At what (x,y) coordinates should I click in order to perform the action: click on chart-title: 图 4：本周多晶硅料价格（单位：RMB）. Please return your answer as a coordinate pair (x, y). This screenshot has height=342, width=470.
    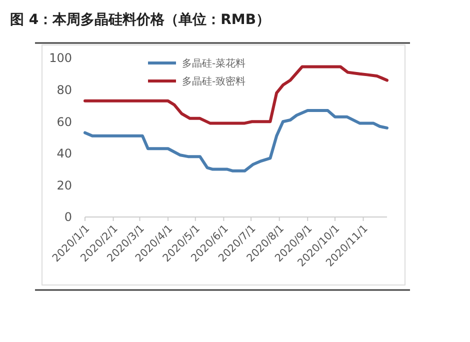
    Looking at the image, I should click on (140, 20).